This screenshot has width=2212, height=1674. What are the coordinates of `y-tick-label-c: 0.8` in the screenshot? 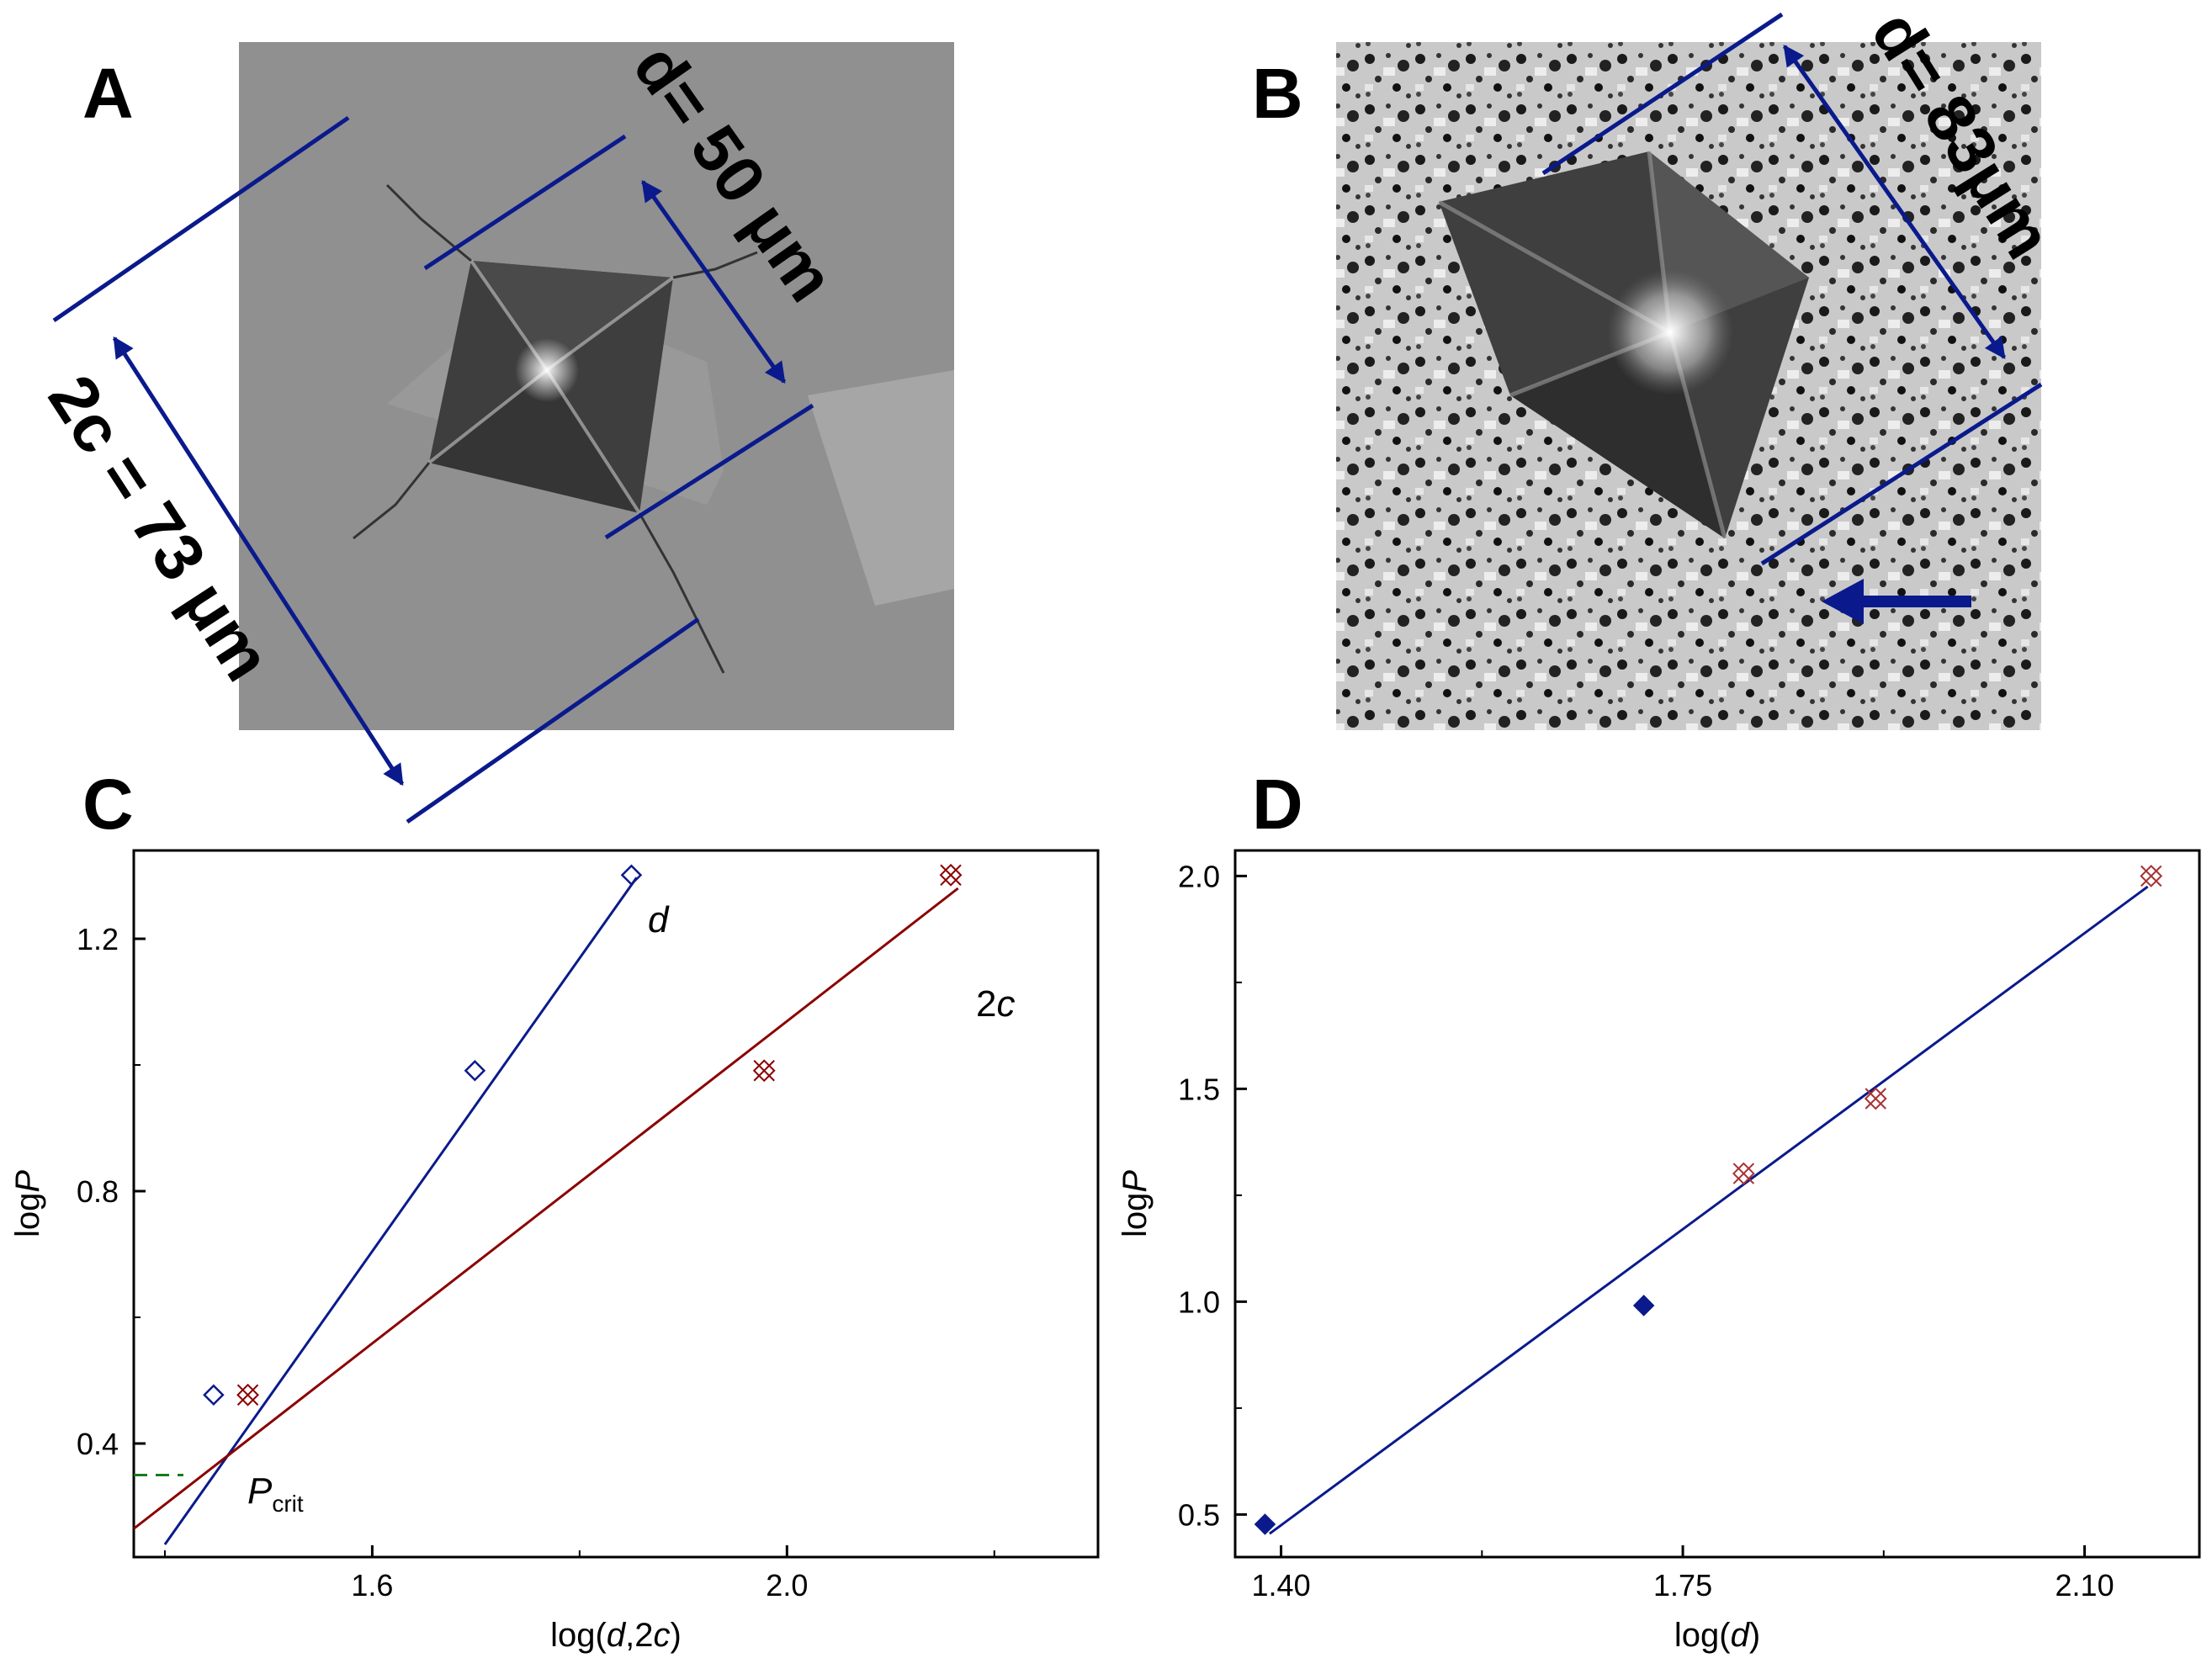 It's located at (98, 1191).